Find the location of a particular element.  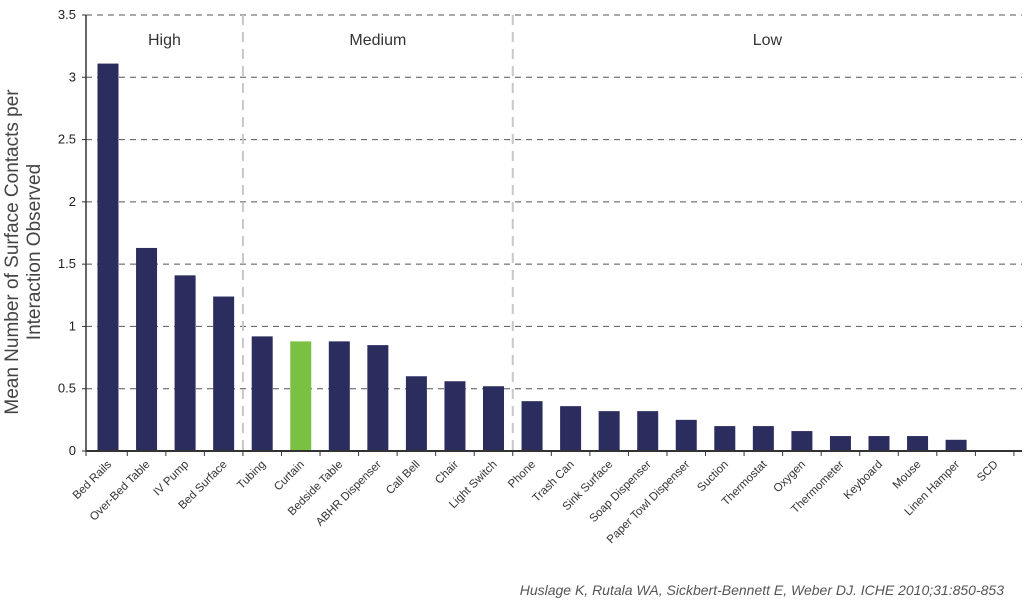

bar-soap-dispenser is located at coordinates (648, 431).